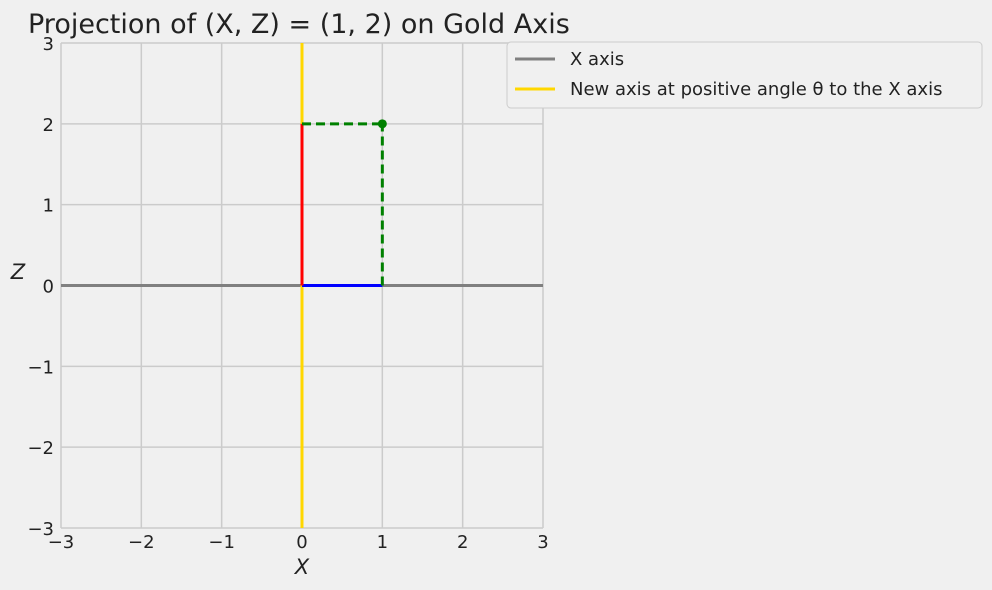 Image resolution: width=992 pixels, height=590 pixels. I want to click on x-tick-label: 1, so click(382, 542).